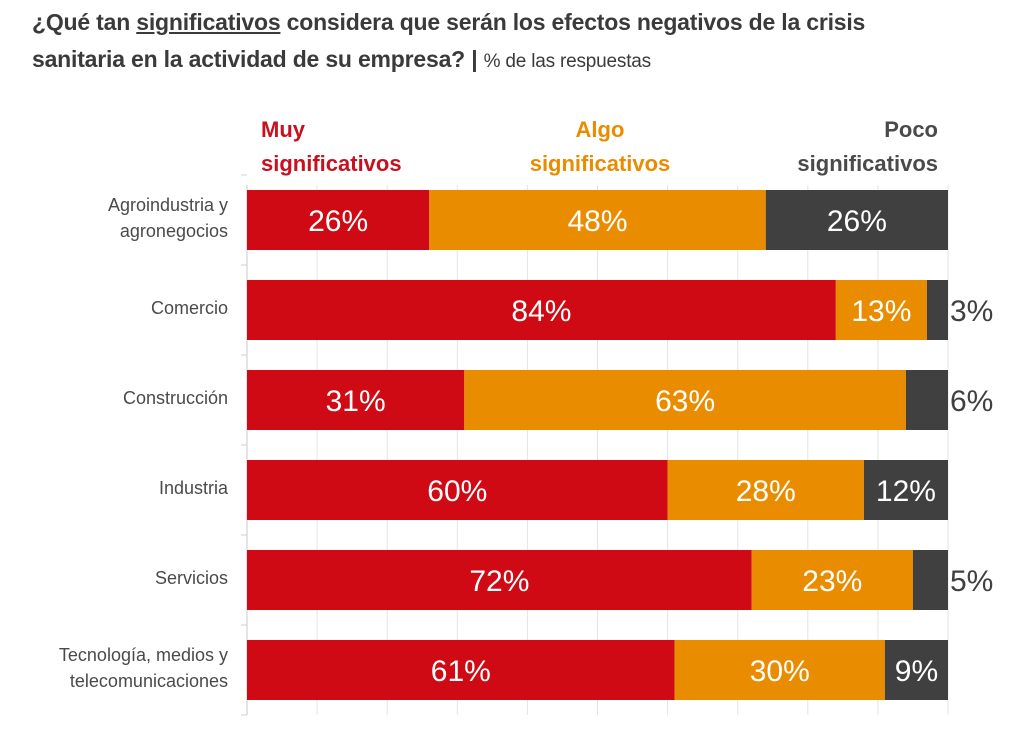 The image size is (1024, 747). What do you see at coordinates (114, 218) in the screenshot?
I see `category-label: Agroindustria y agronegocios` at bounding box center [114, 218].